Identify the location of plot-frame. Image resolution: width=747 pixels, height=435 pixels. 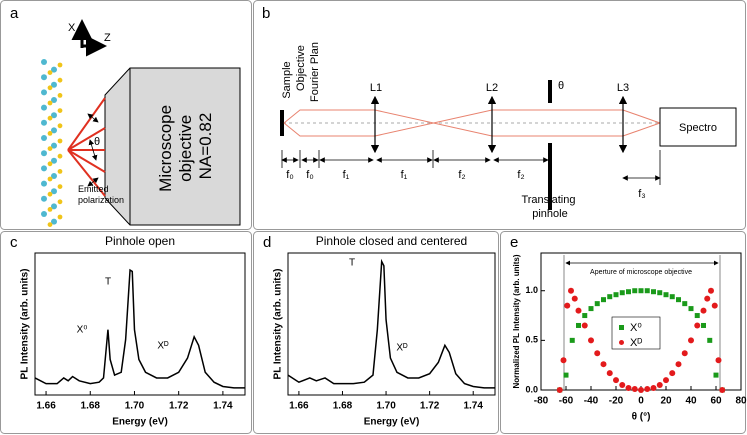
(140, 324).